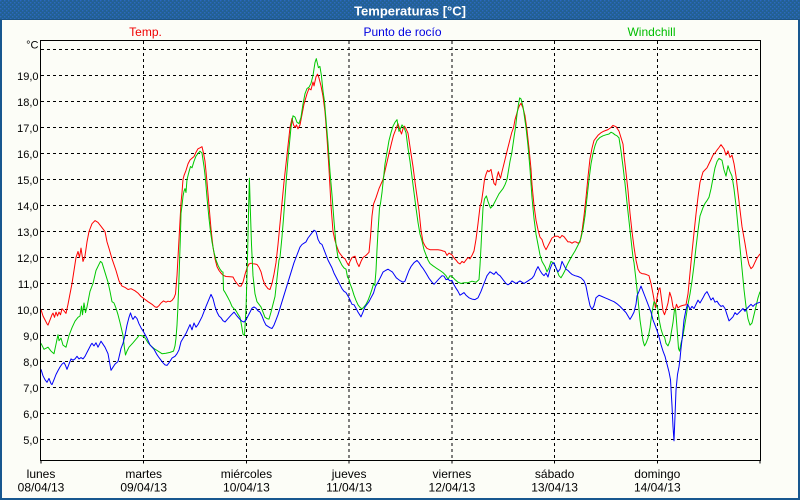 Image resolution: width=800 pixels, height=500 pixels. Describe the element at coordinates (27, 181) in the screenshot. I see `svg-text: 15,0` at that location.